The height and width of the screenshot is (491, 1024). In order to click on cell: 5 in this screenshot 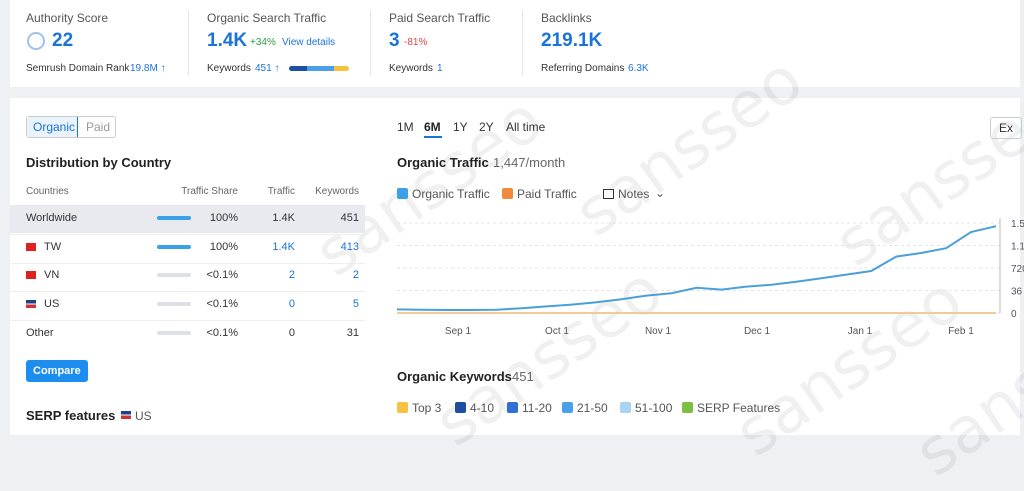, I will do `click(355, 304)`.